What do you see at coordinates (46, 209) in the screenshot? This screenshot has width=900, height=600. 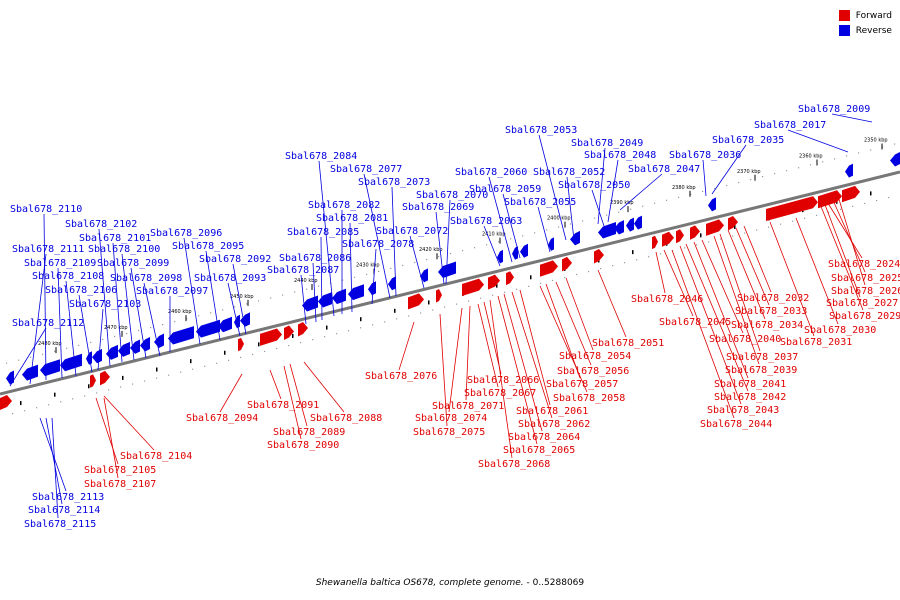 I see `reverse-gene-label: Sbal678_2110` at bounding box center [46, 209].